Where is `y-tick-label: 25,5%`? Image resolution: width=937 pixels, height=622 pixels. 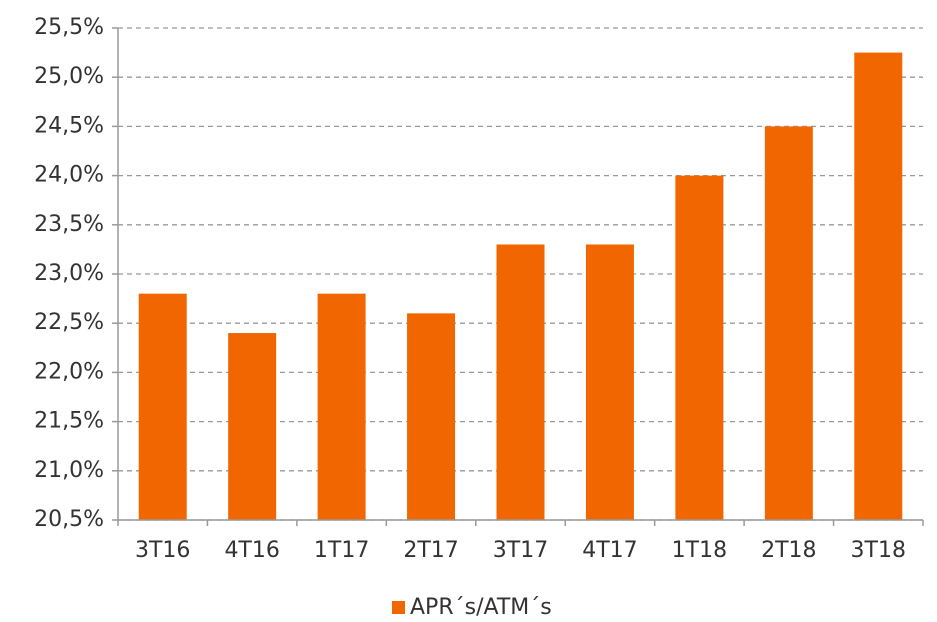 y-tick-label: 25,5% is located at coordinates (69, 27).